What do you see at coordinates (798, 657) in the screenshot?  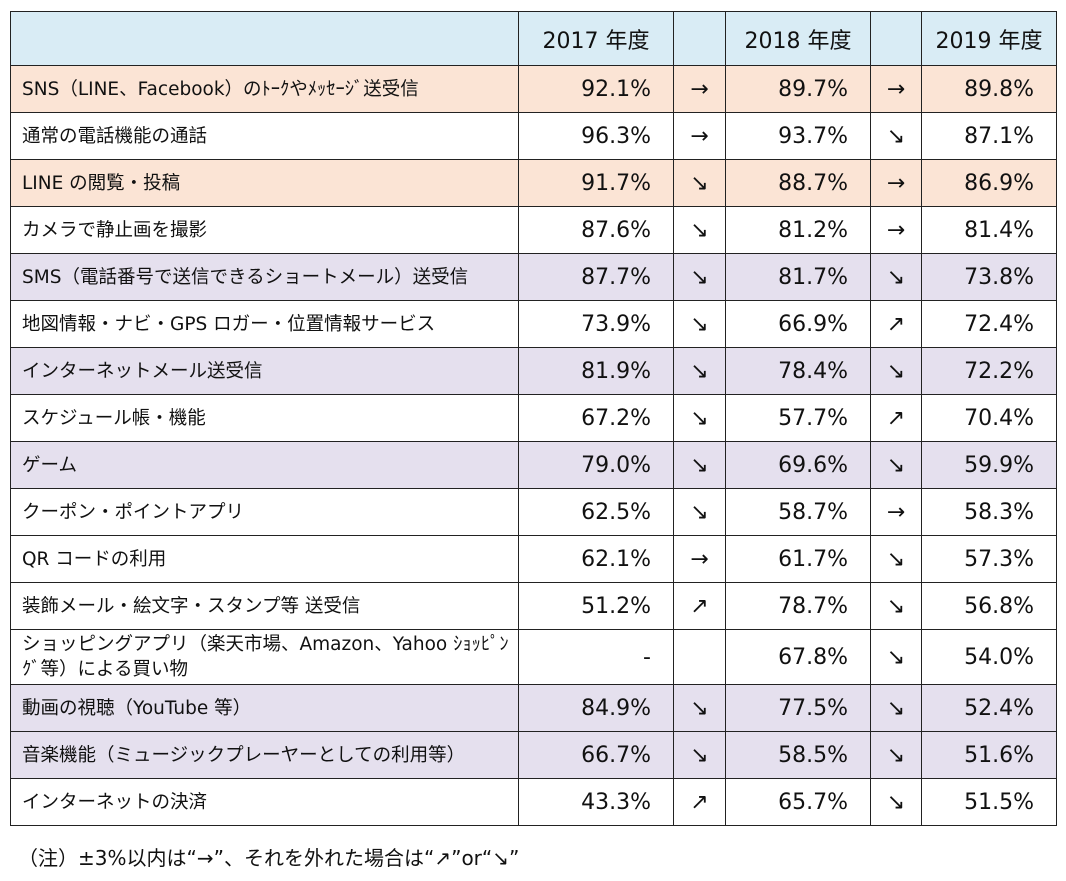 I see `value-2018: 67.8%` at bounding box center [798, 657].